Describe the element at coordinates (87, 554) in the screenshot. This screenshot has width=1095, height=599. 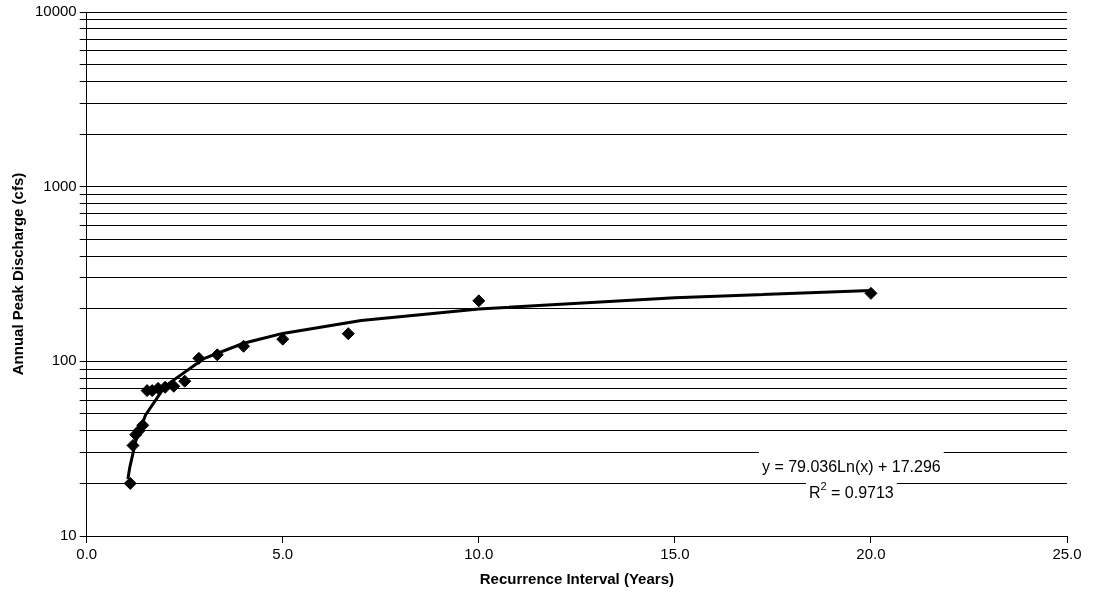
I see `x-tick-label: 0.0` at that location.